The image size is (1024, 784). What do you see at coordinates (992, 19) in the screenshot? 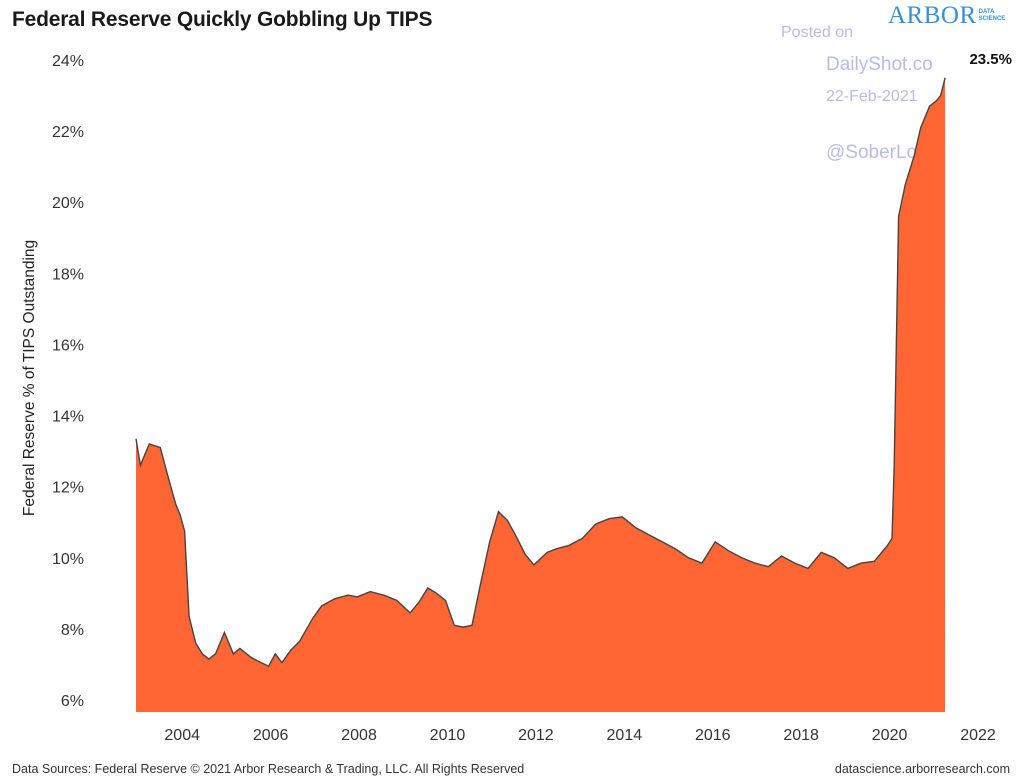
I see `logo-sub-line2: SCIENCE` at bounding box center [992, 19].